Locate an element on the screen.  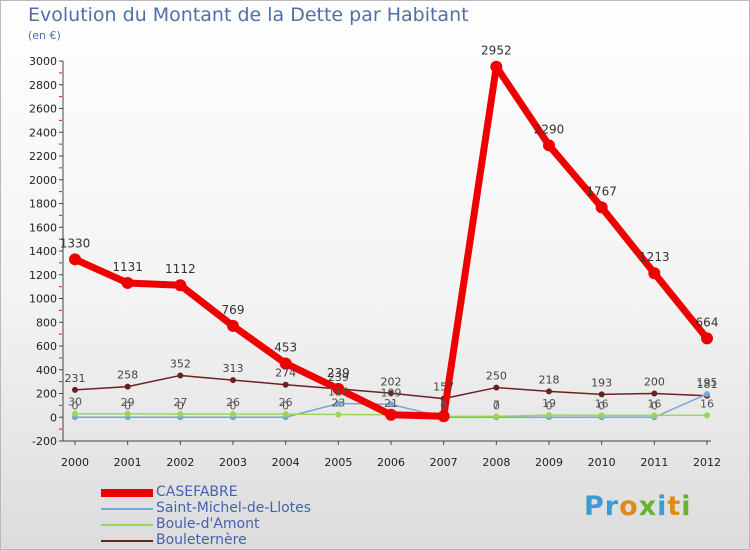
data-label-boule-2000: 30 is located at coordinates (75, 402).